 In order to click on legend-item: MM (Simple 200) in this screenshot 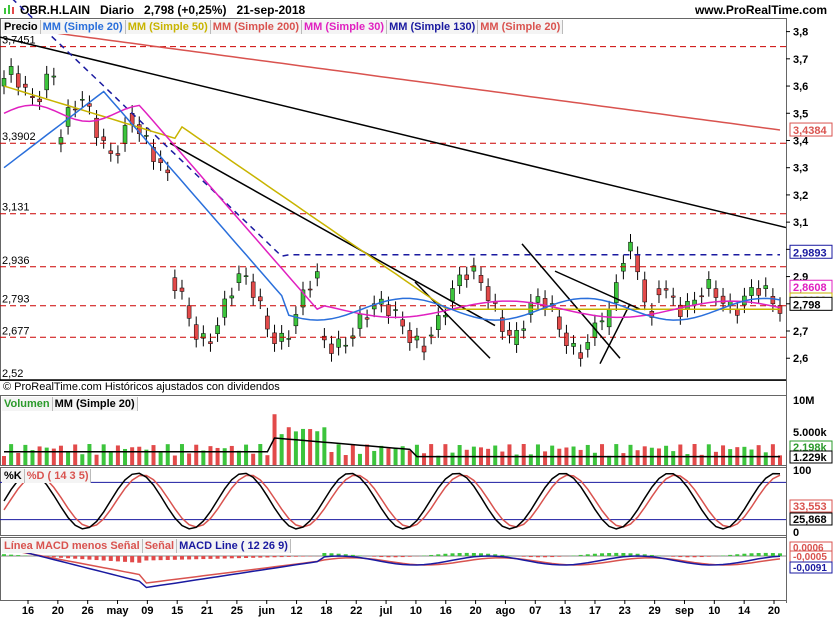, I will do `click(256, 27)`.